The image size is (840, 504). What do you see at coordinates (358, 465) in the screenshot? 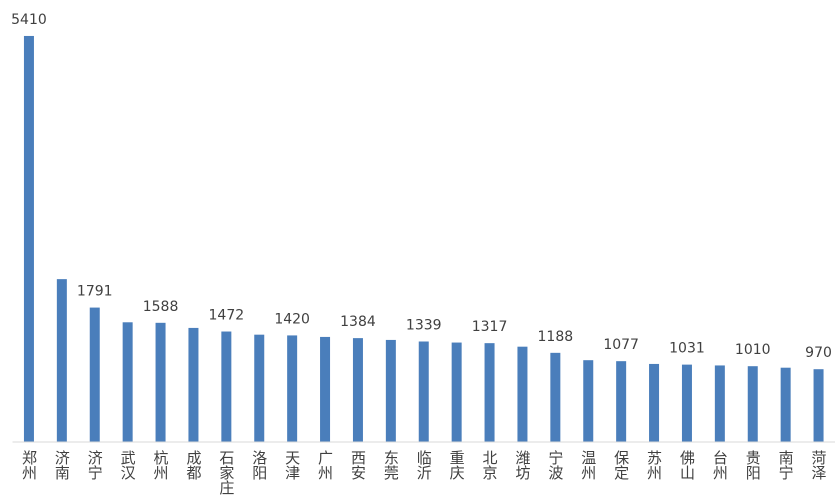
I see `x-tick-label: 西安` at bounding box center [358, 465].